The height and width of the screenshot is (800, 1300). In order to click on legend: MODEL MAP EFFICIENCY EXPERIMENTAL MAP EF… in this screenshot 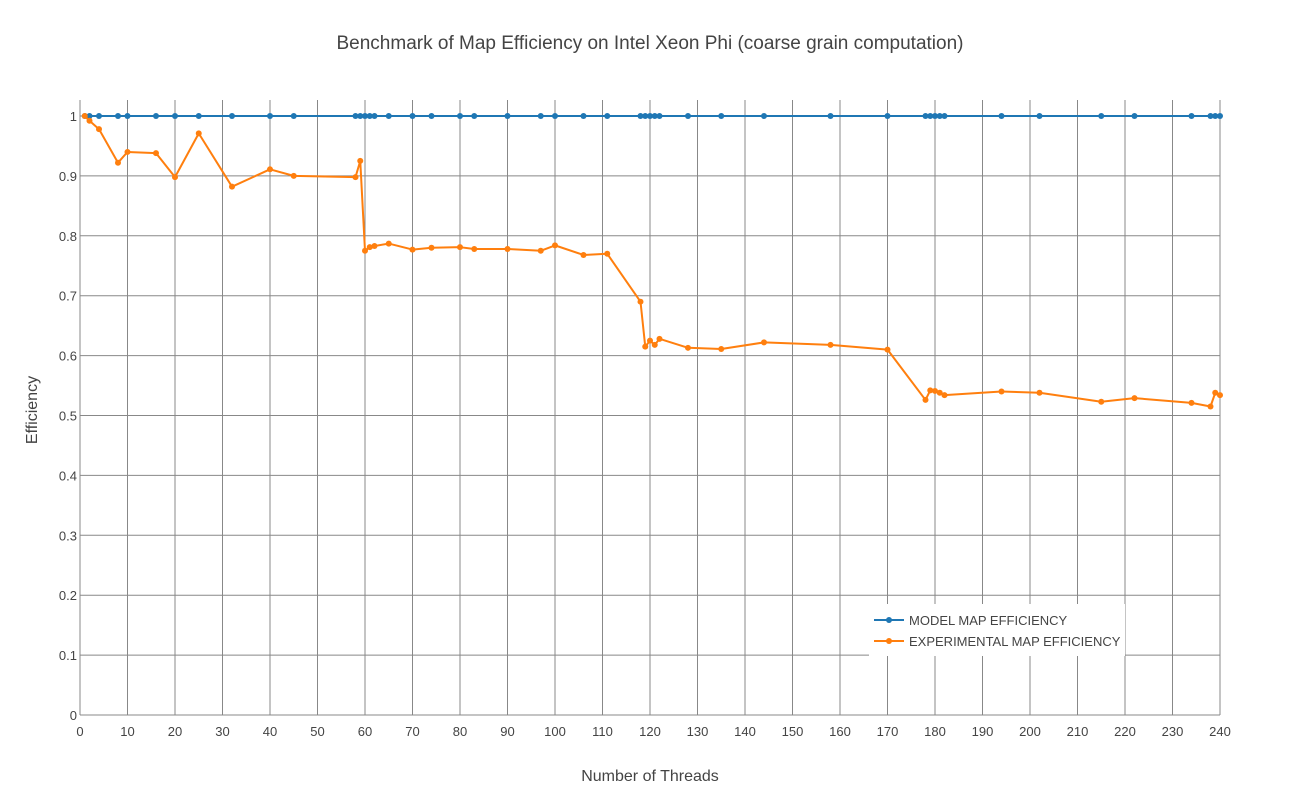, I will do `click(997, 630)`.